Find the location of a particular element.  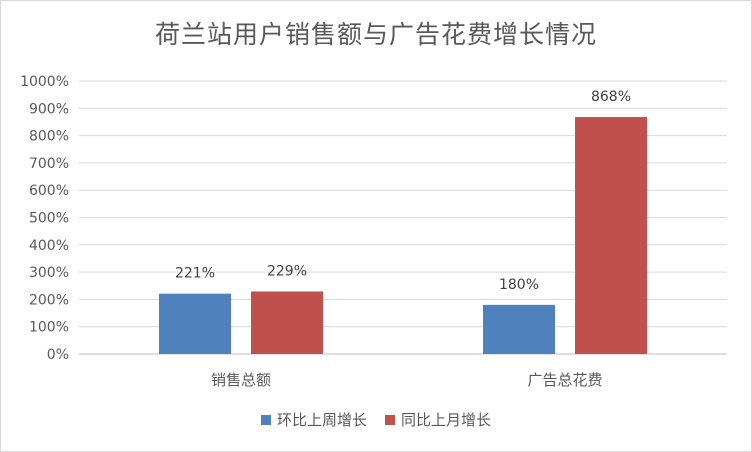

y-tick-label: 400% is located at coordinates (49, 246).